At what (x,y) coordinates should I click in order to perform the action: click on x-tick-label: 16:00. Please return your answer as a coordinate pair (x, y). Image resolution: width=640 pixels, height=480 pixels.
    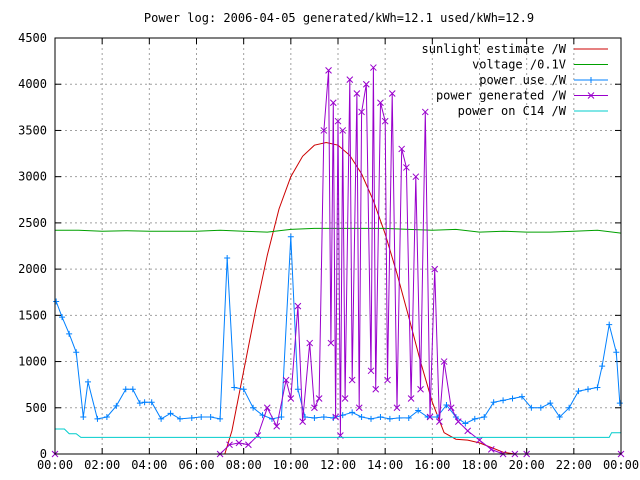
    Looking at the image, I should click on (432, 465).